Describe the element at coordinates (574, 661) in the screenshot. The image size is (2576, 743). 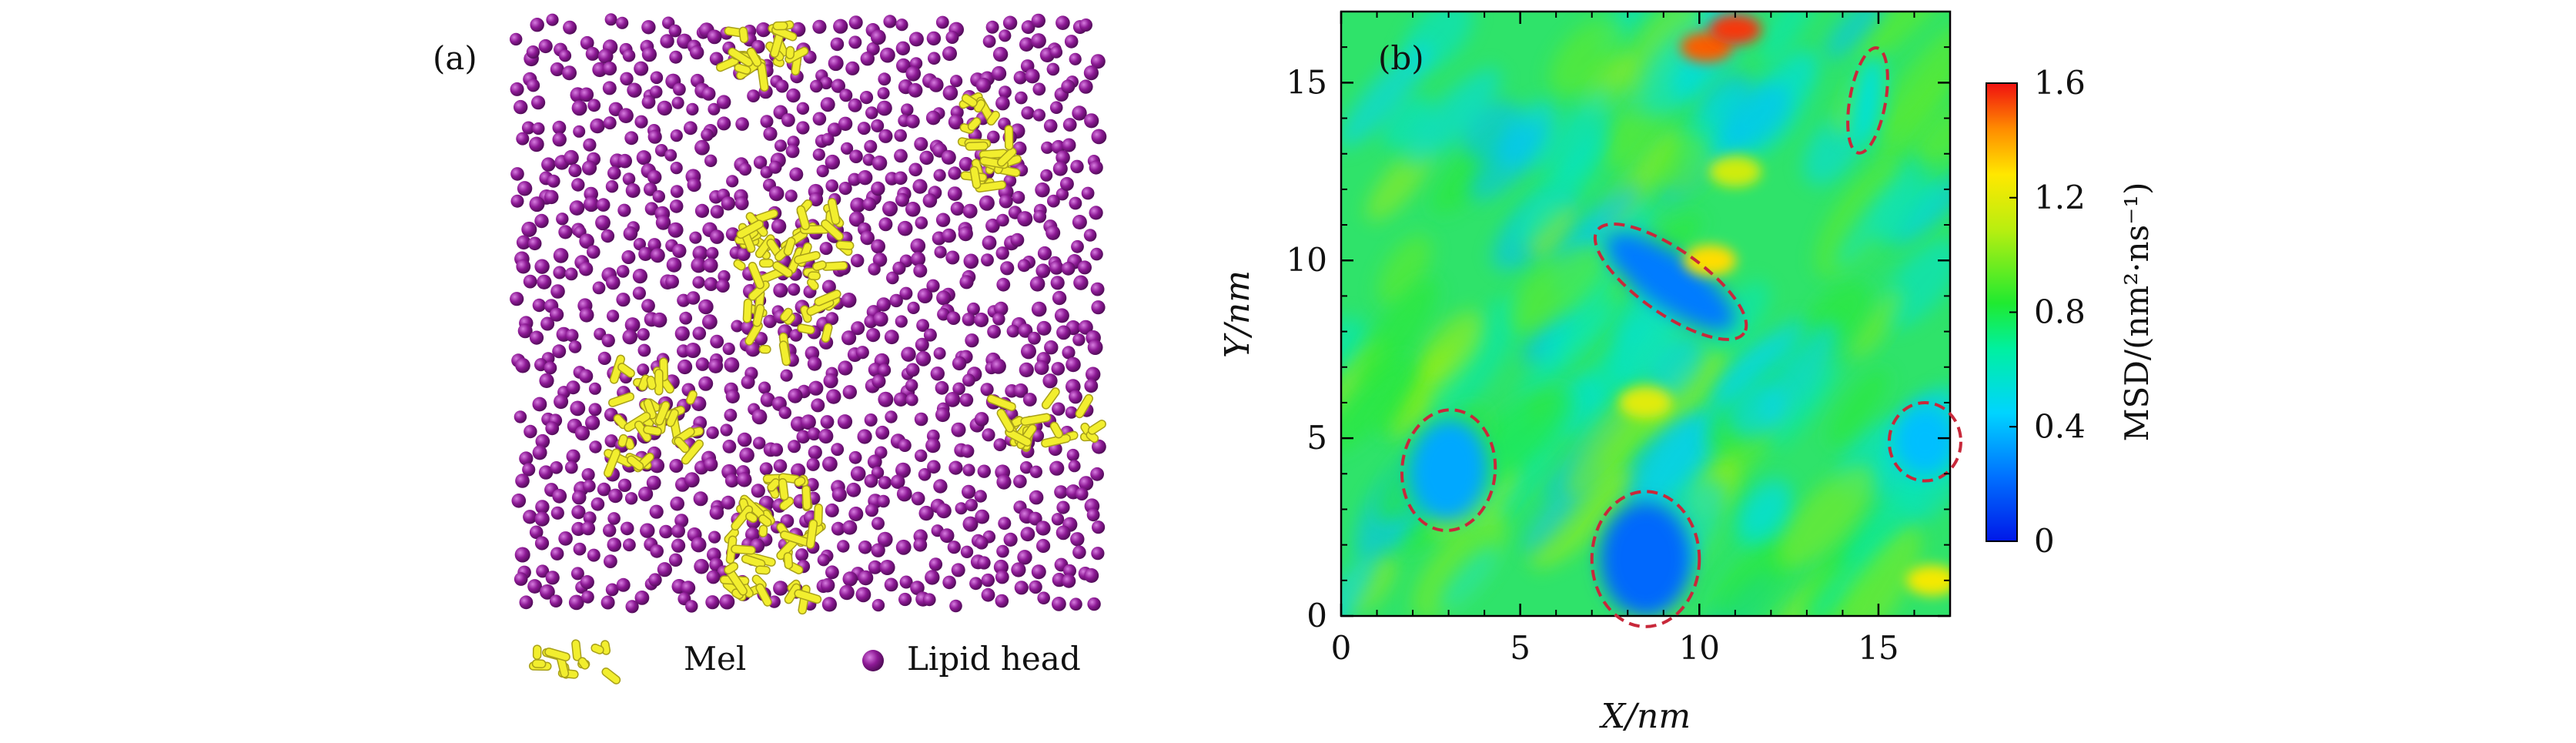
I see `mel-legend-icon` at that location.